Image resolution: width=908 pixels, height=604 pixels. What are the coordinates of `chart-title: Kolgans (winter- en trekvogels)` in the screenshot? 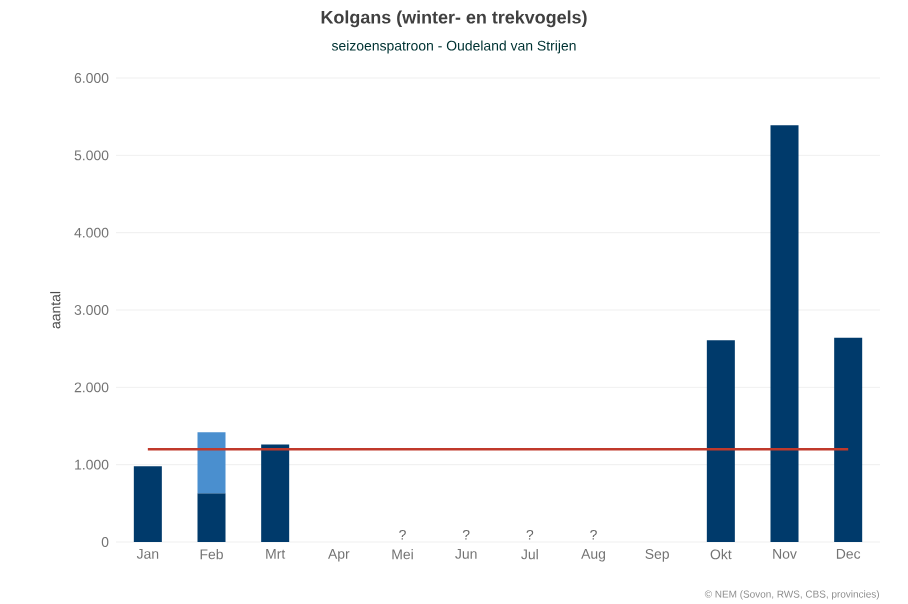 It's located at (454, 19).